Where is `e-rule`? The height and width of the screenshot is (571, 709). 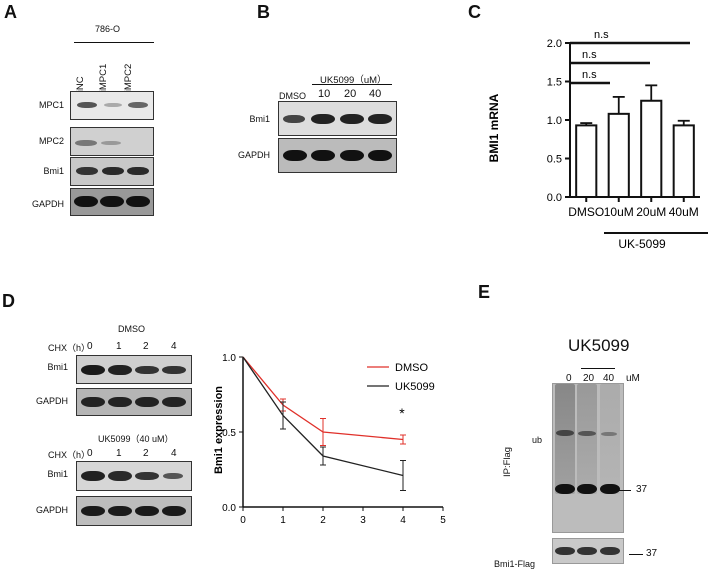 e-rule is located at coordinates (598, 368).